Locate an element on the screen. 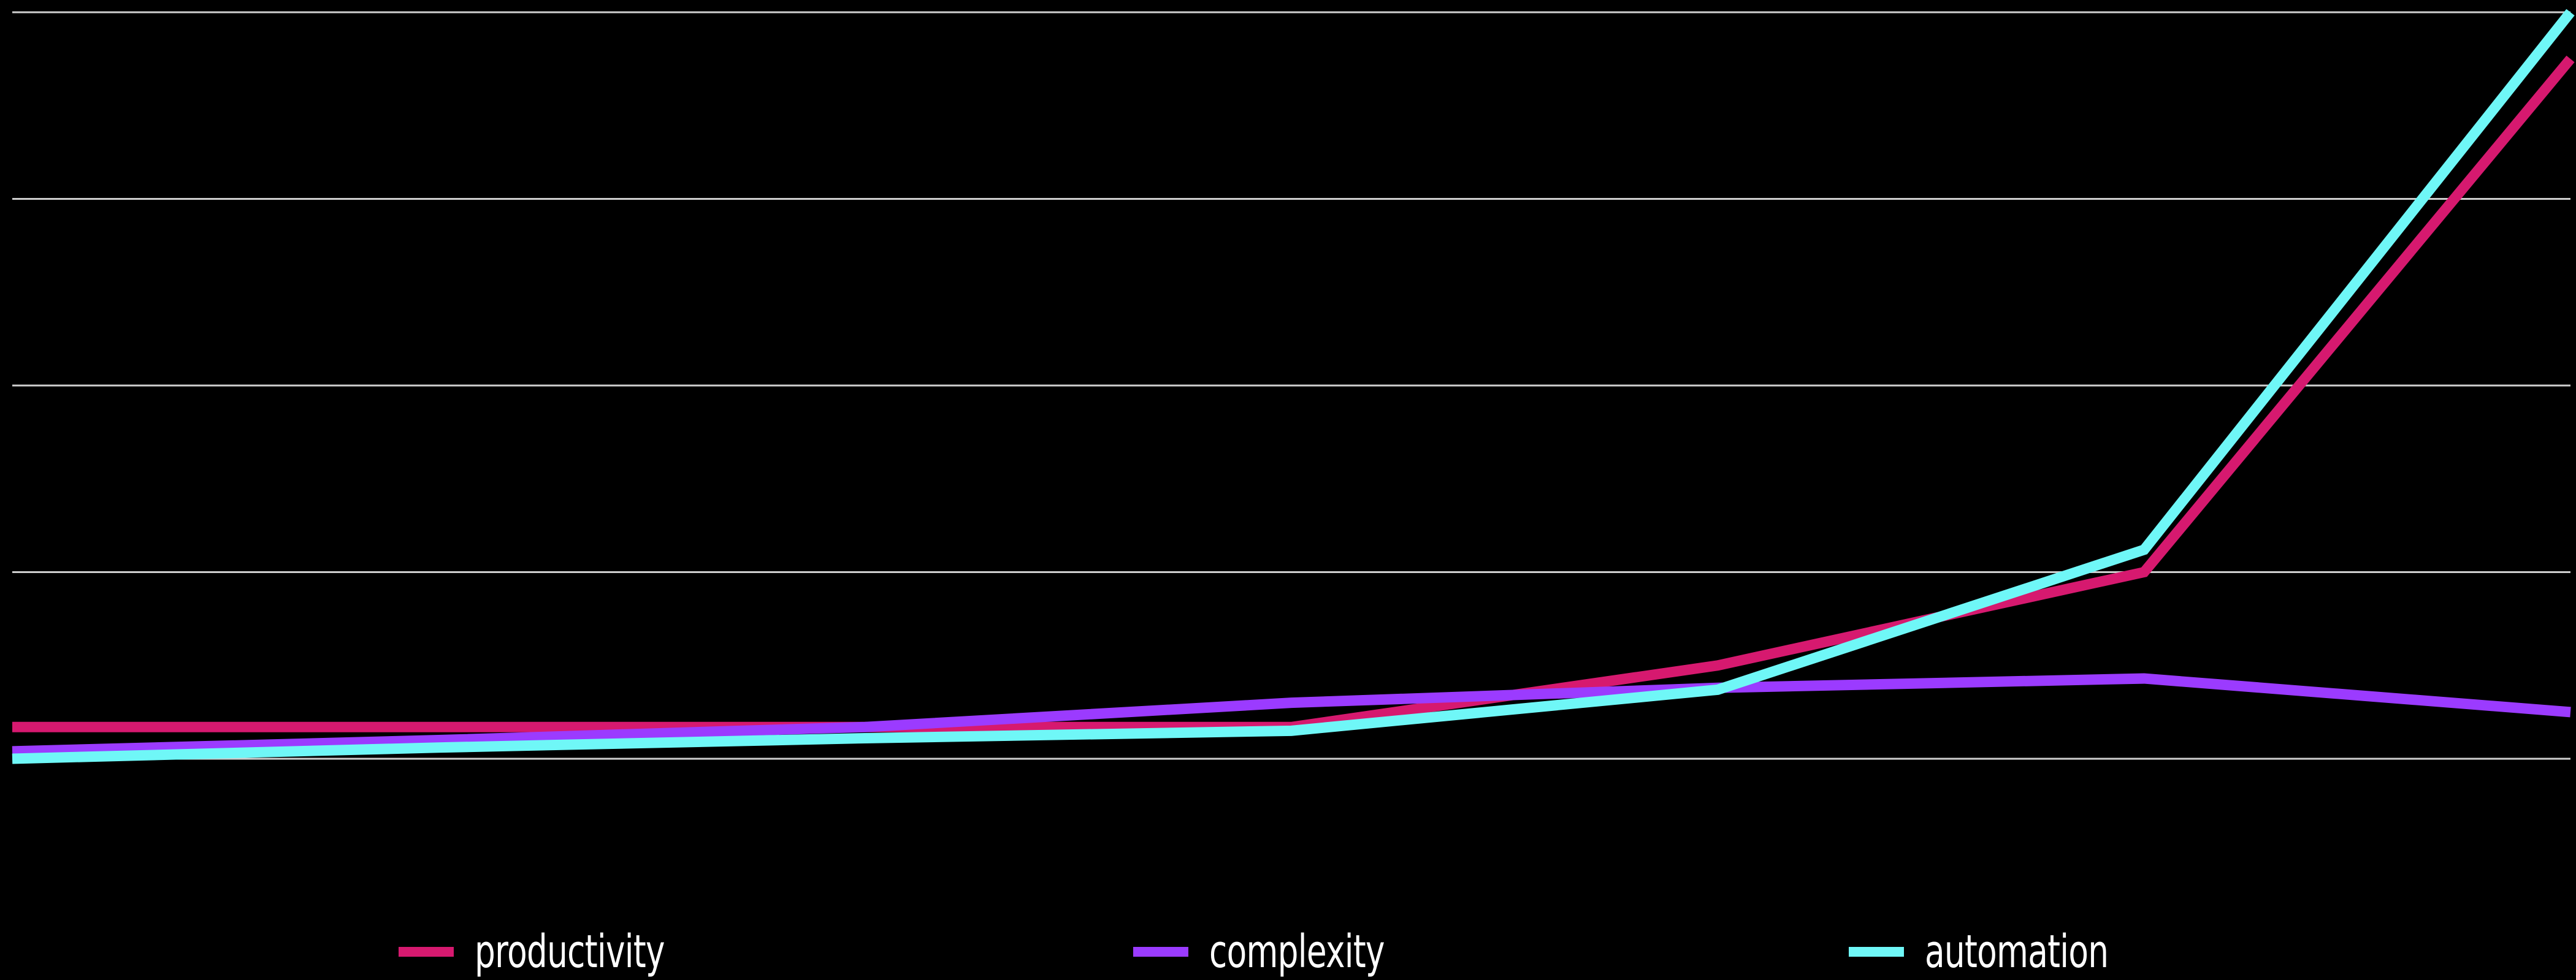 The width and height of the screenshot is (2576, 980). legend-item-productivity: productivity is located at coordinates (568, 951).